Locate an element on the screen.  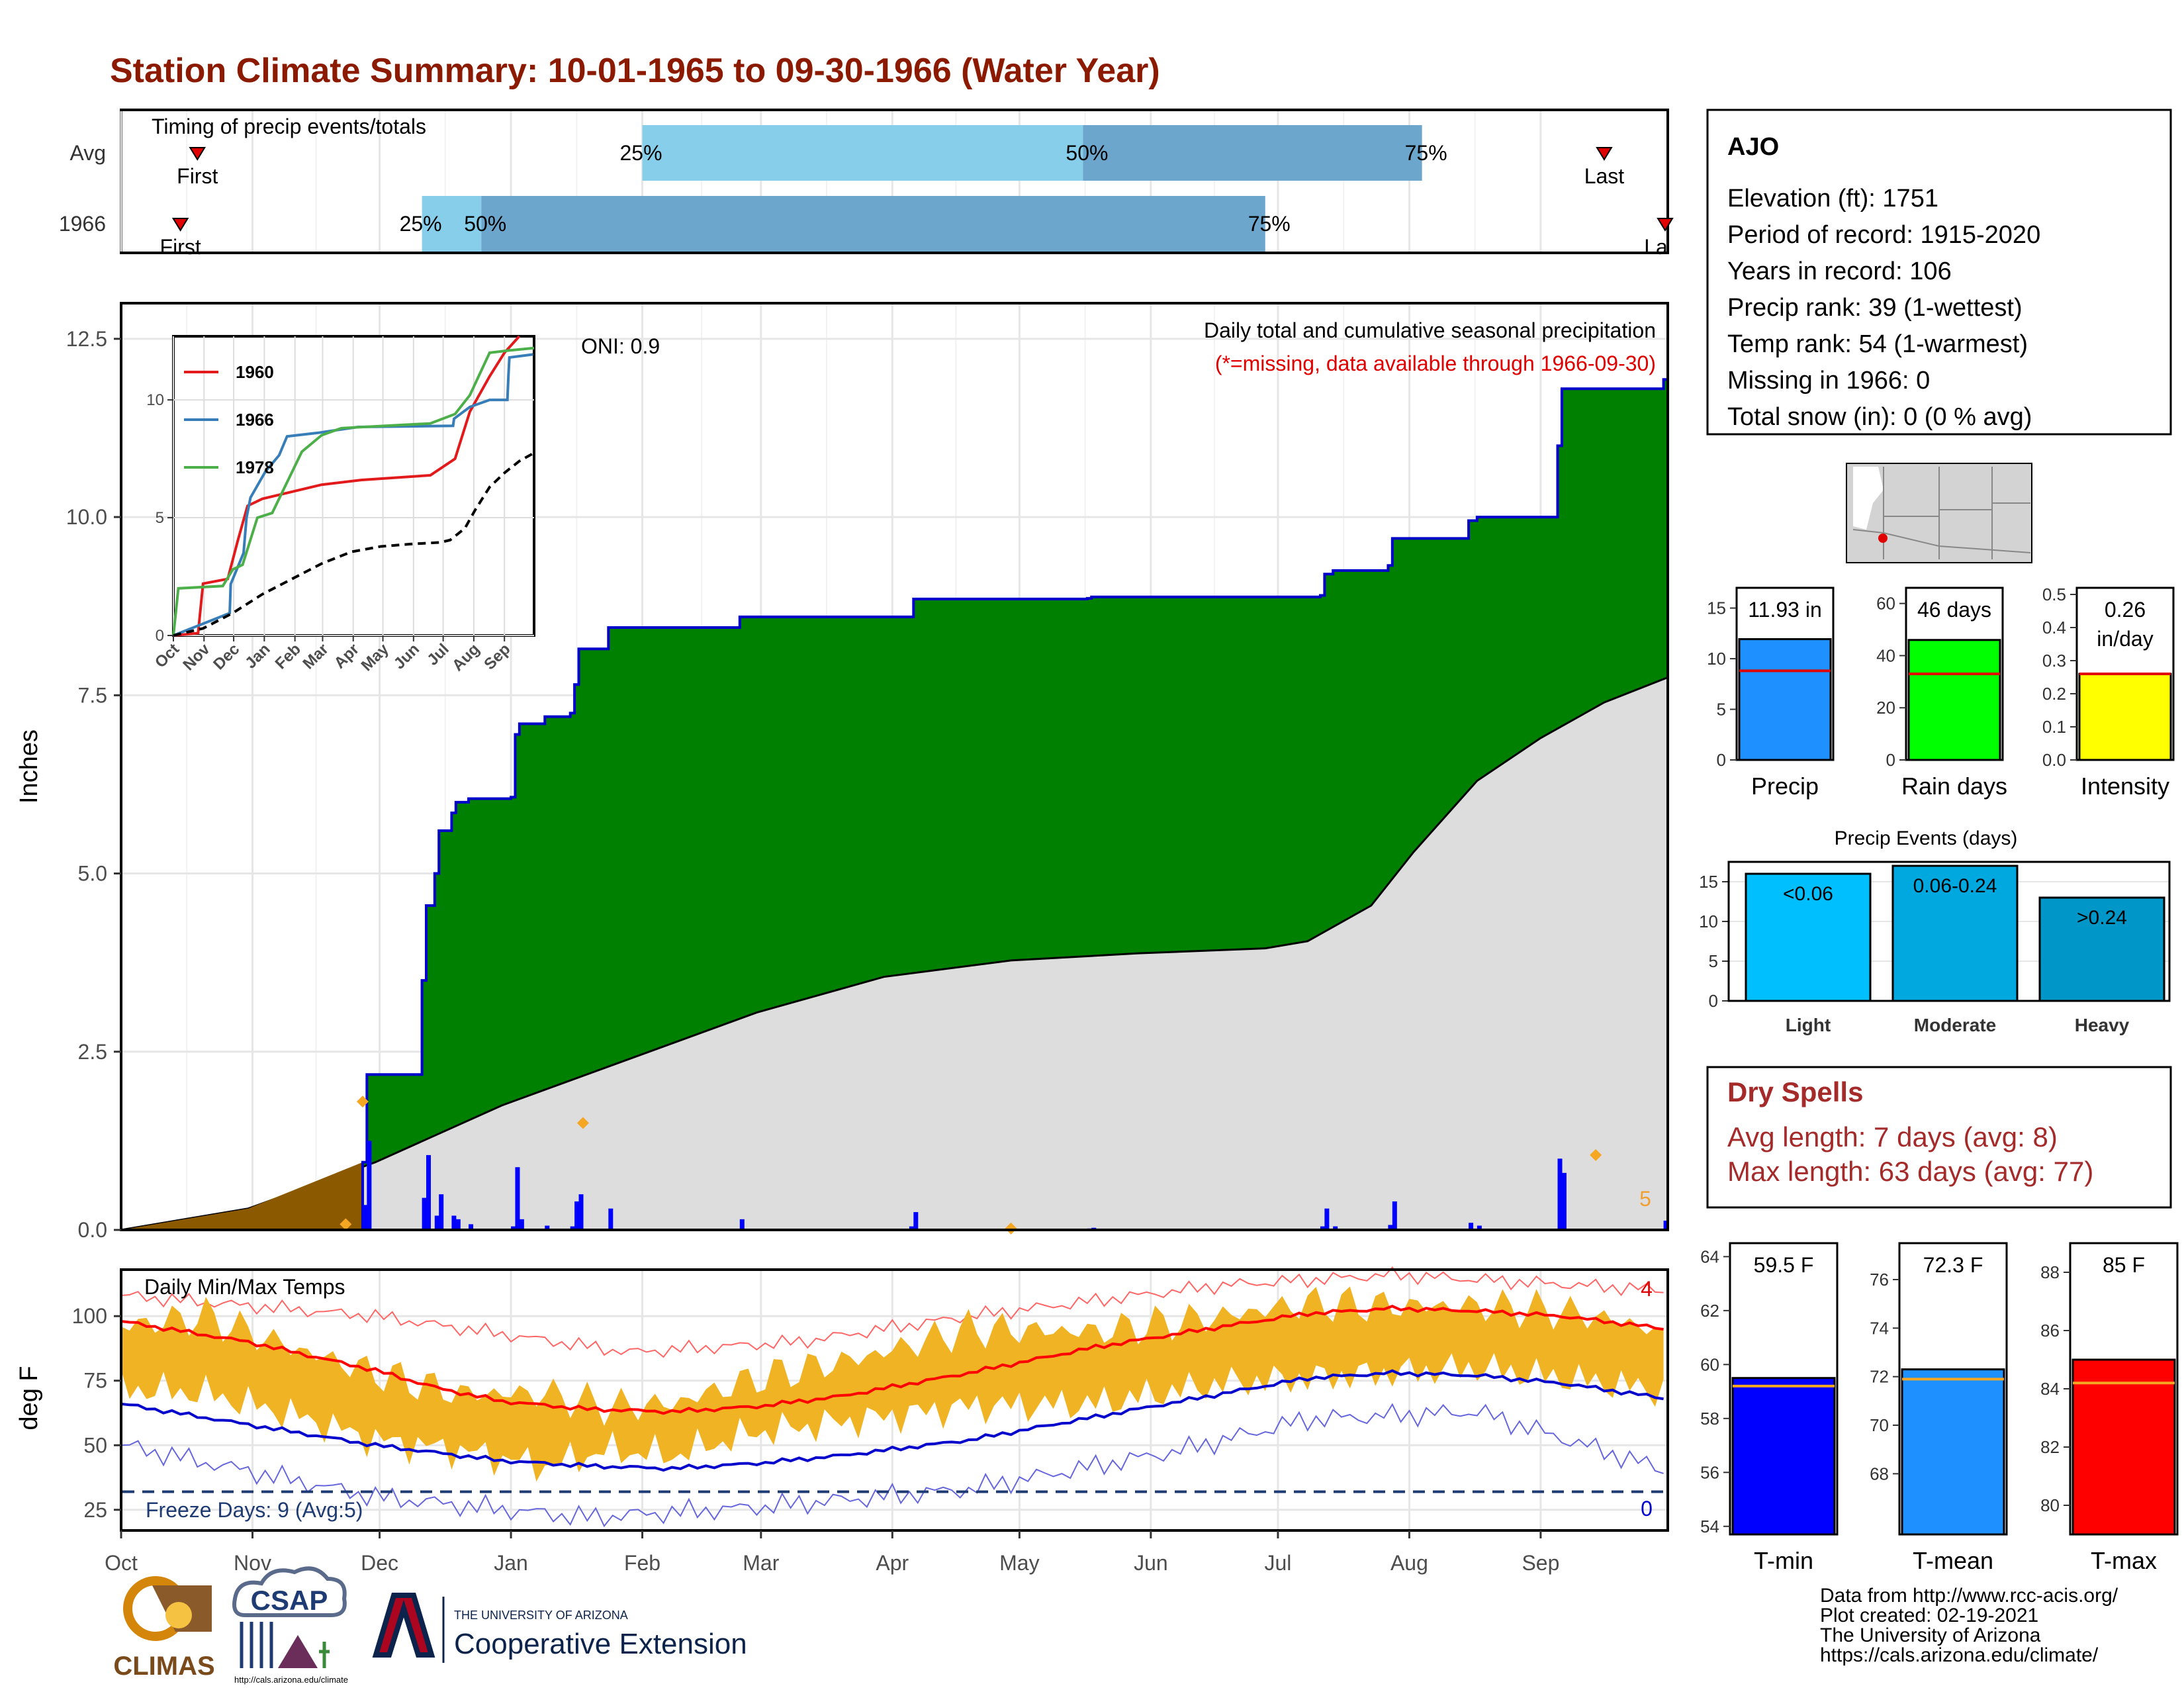
mini-bar-value-label: 59.5 F is located at coordinates (1784, 1265).